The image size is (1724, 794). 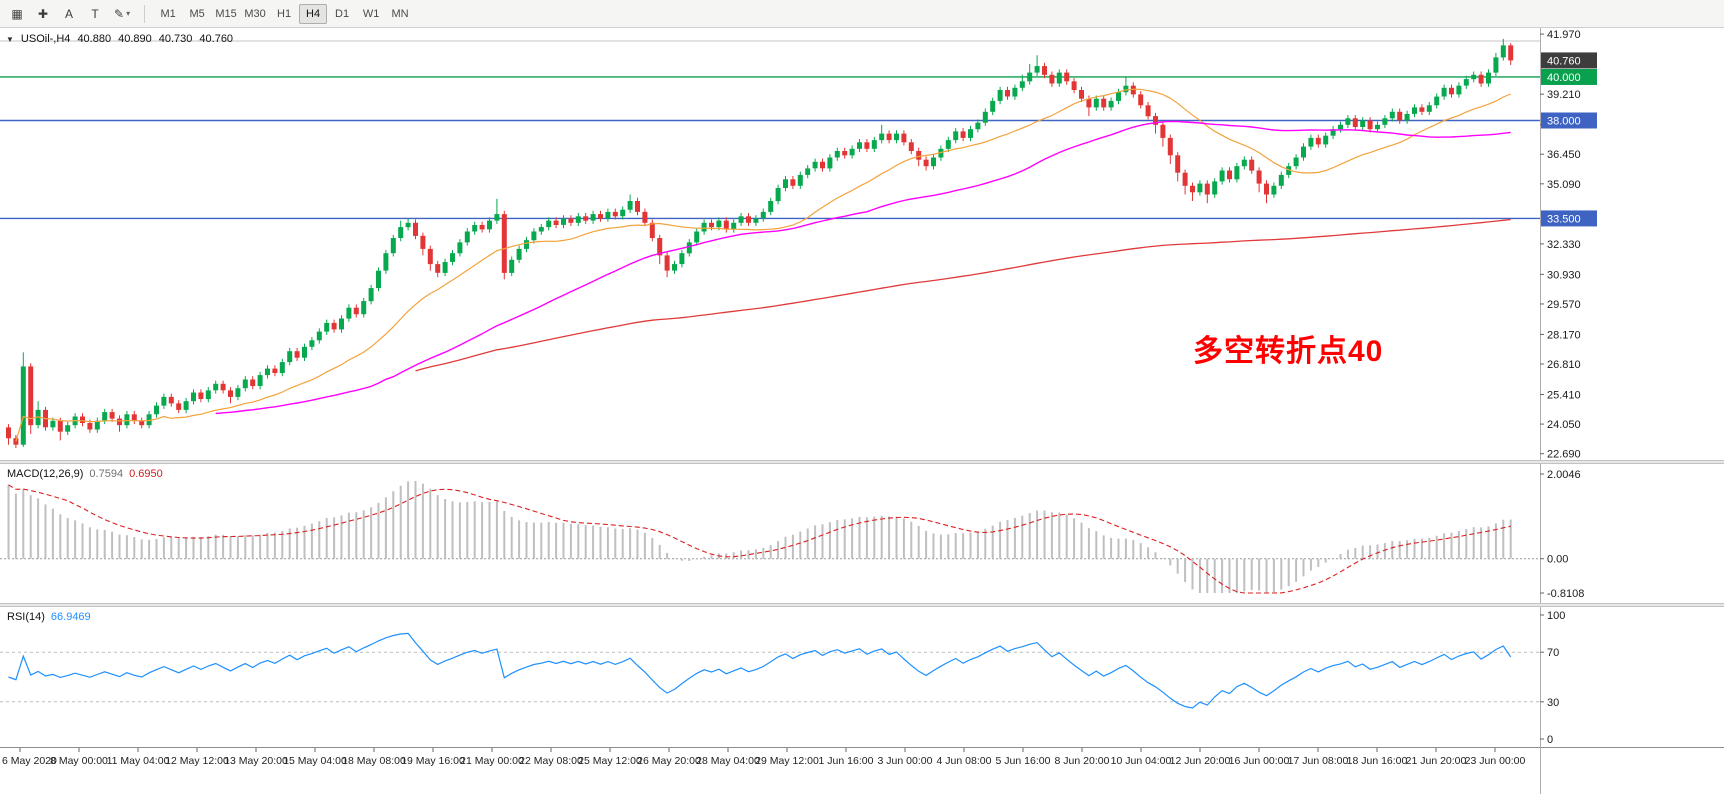 What do you see at coordinates (760, 670) in the screenshot?
I see `rsi-line` at bounding box center [760, 670].